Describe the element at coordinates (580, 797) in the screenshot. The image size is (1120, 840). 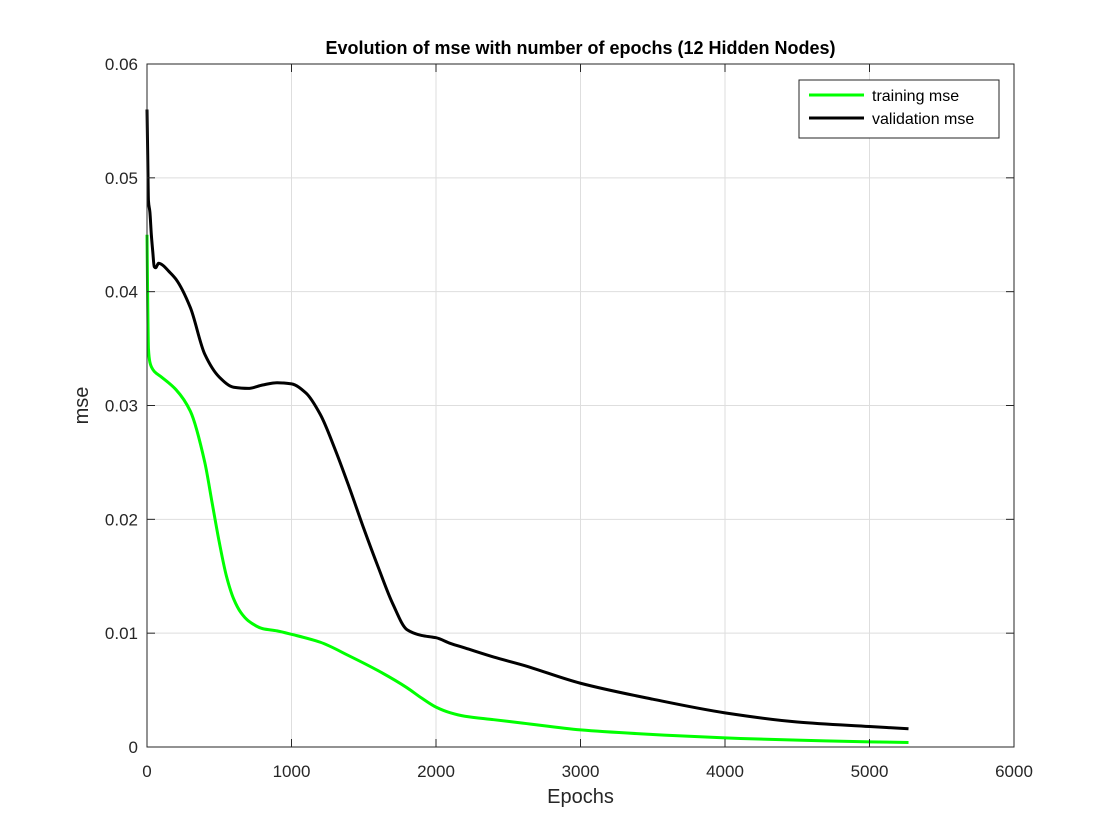
I see `x-axis-label: Epochs` at that location.